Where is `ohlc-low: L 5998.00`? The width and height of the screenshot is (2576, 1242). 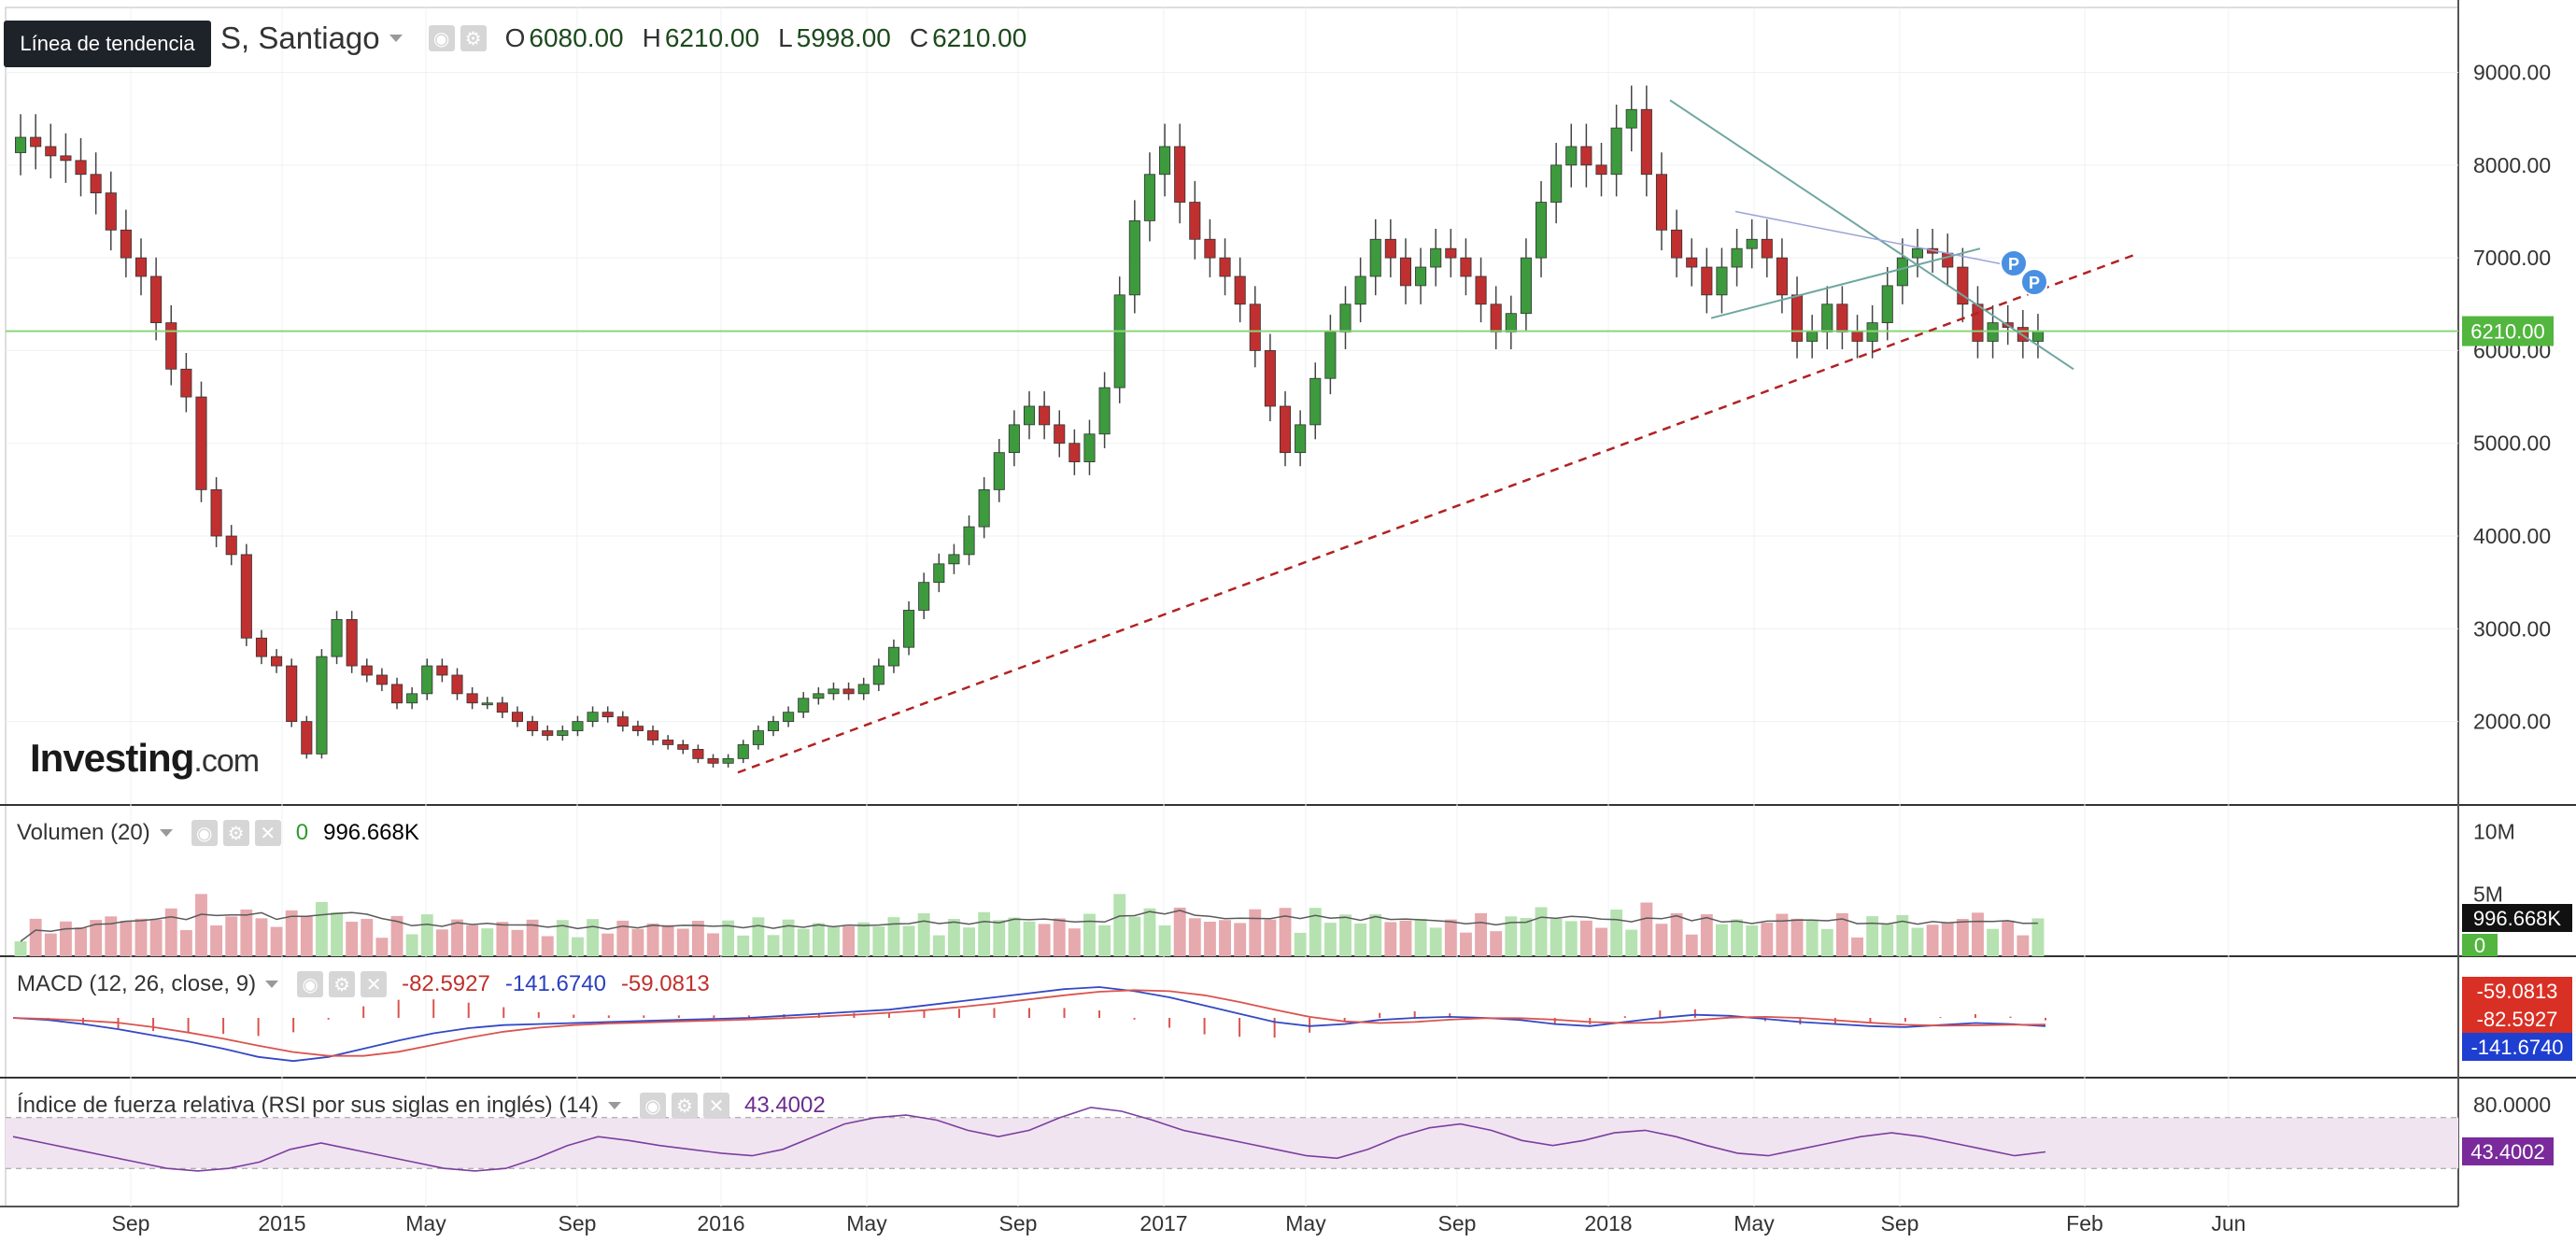 ohlc-low: L 5998.00 is located at coordinates (834, 38).